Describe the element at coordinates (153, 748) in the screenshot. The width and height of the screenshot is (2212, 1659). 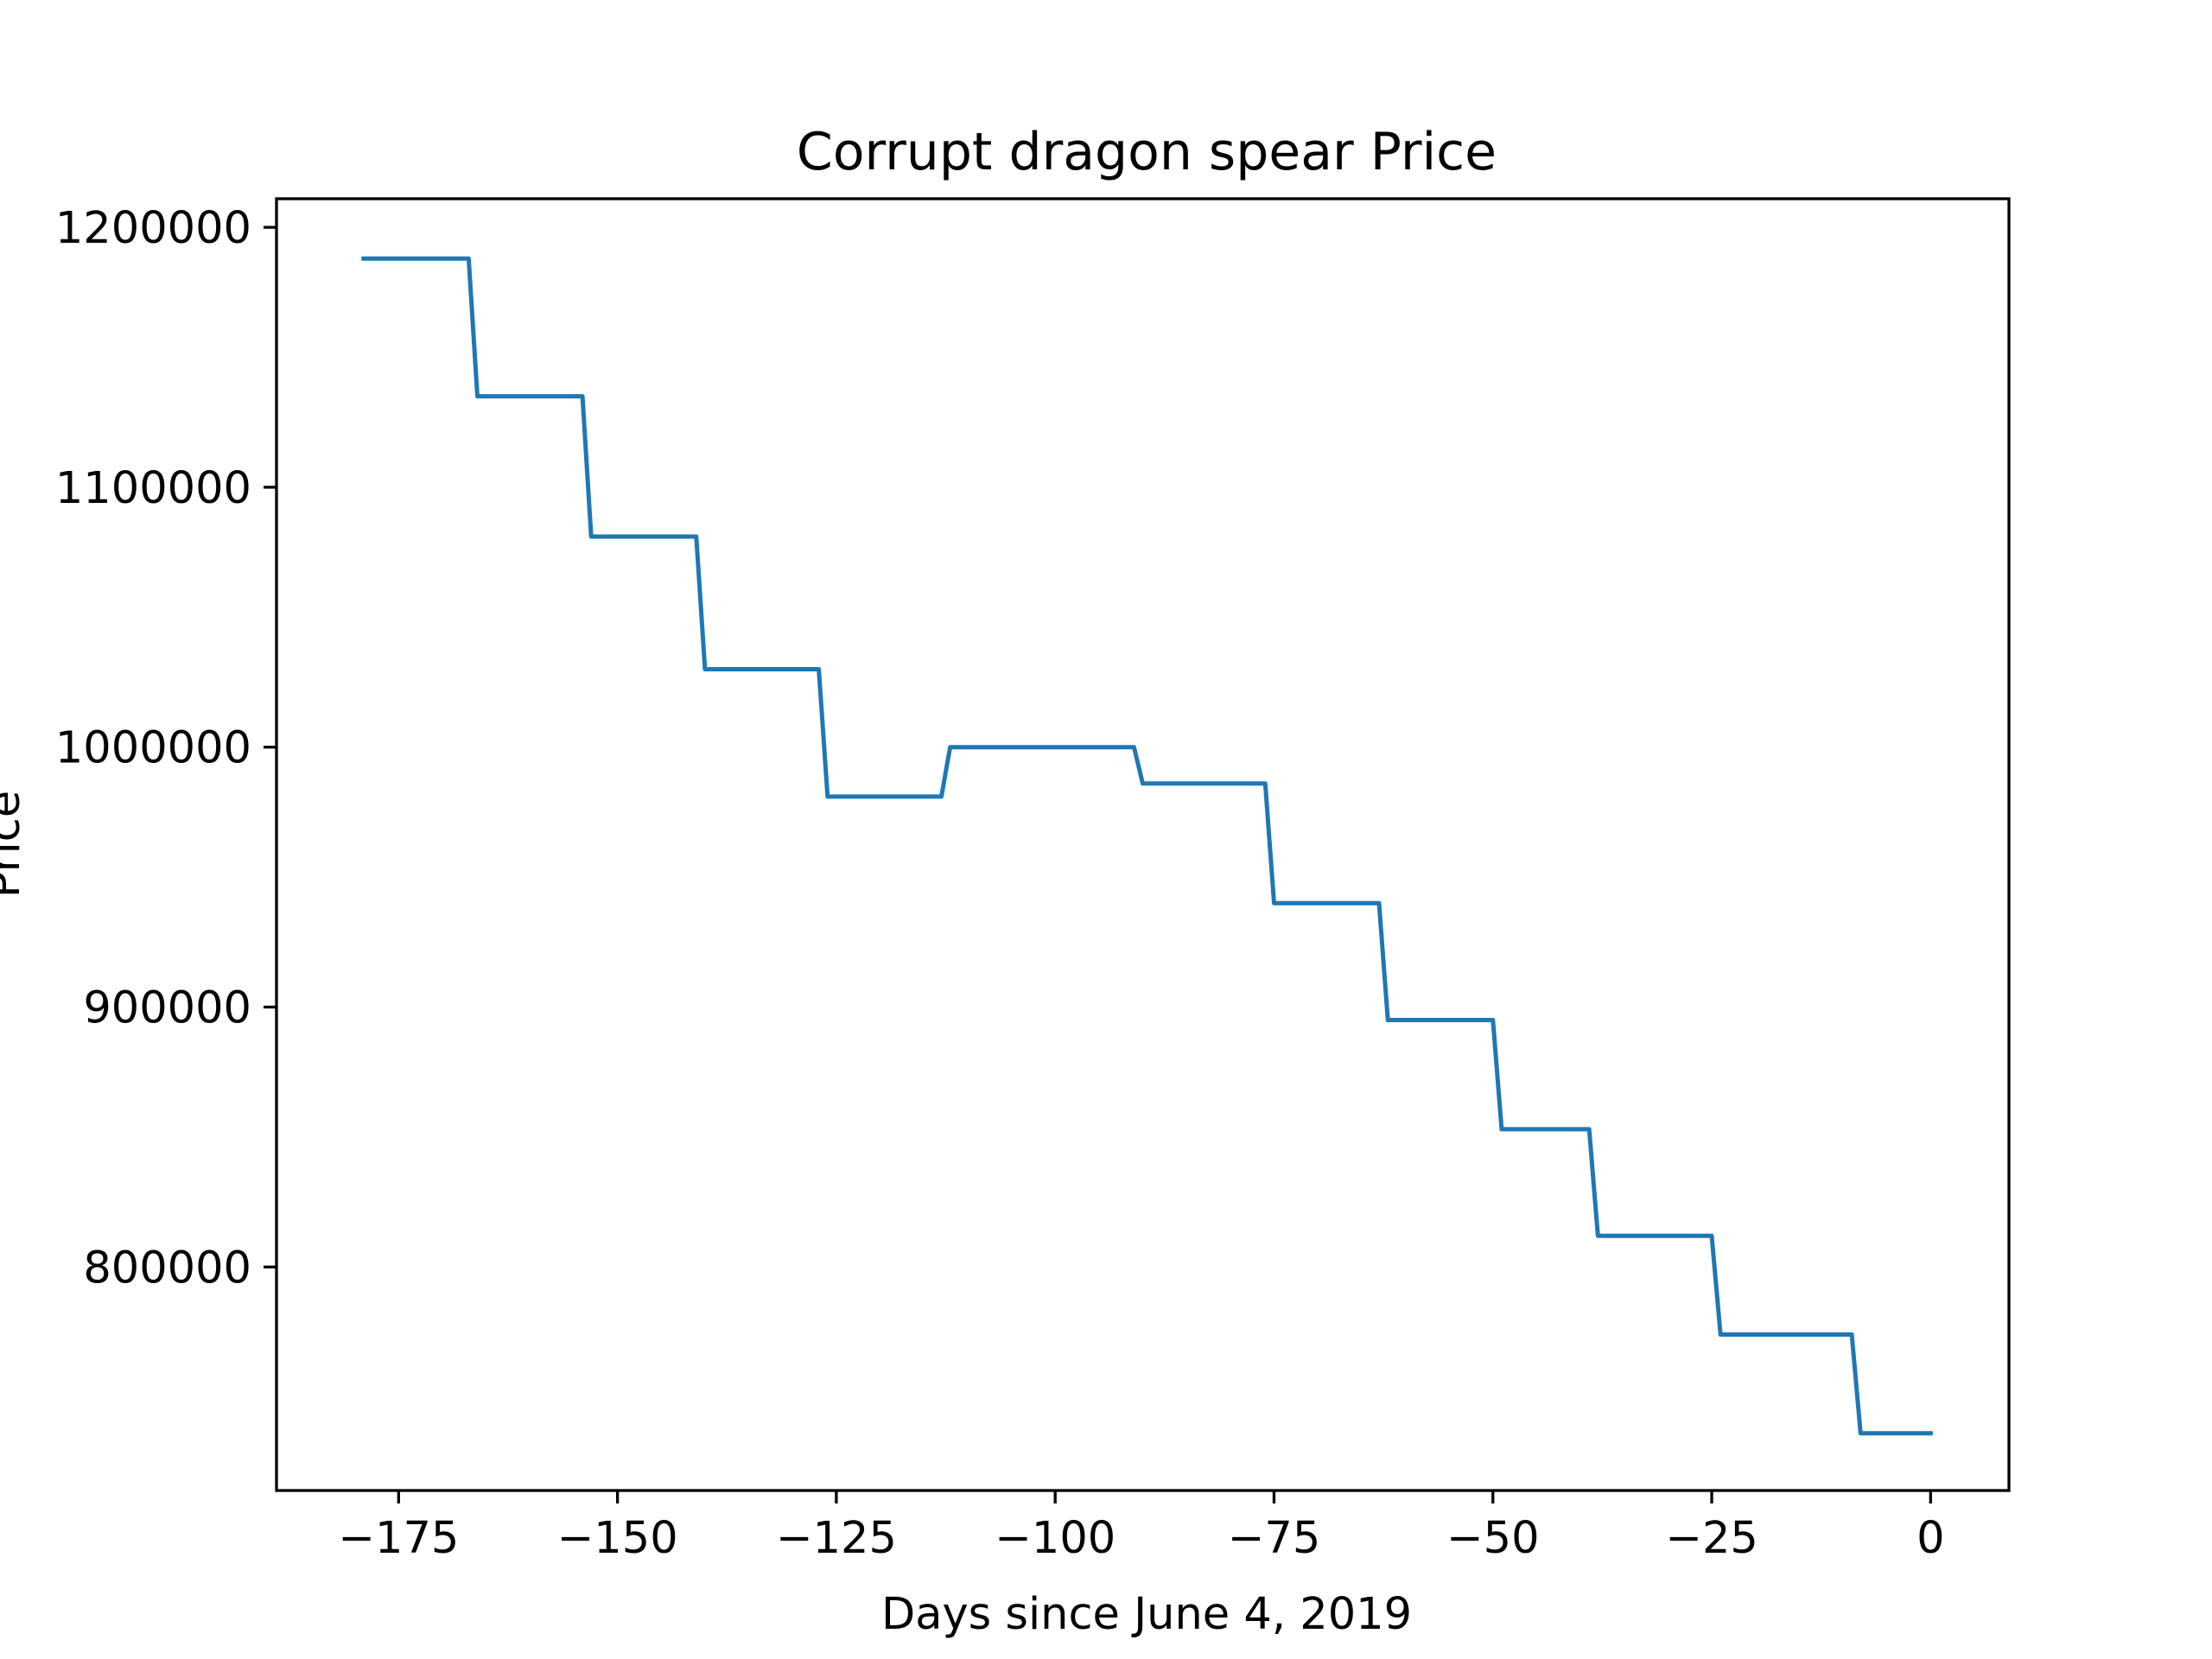
I see `y-tick-label: 1000000` at that location.